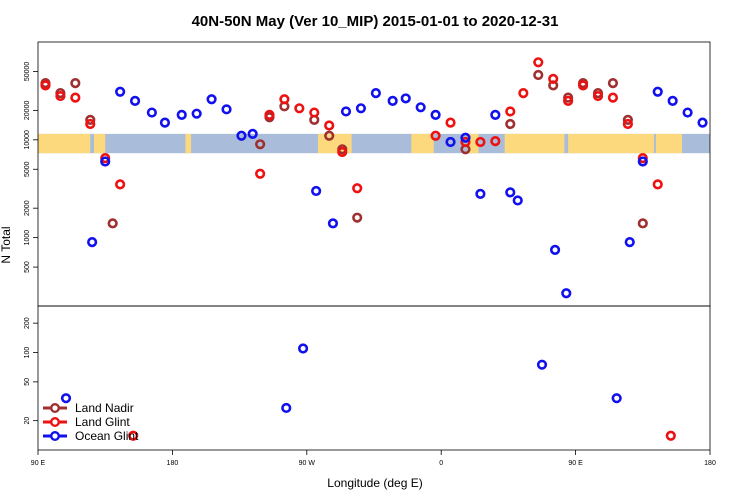  I want to click on map-strip, so click(374, 143).